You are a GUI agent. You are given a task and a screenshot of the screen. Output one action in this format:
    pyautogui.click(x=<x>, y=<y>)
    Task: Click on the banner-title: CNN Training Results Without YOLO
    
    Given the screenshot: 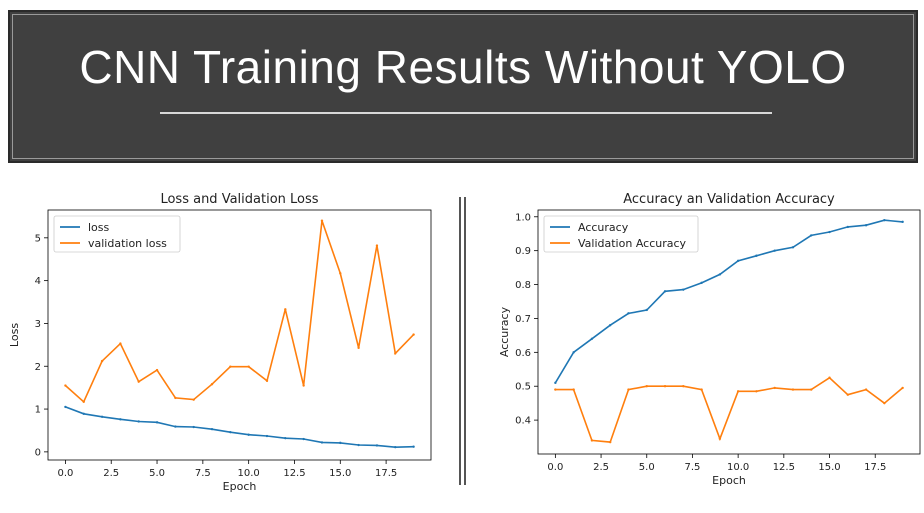 What is the action you would take?
    pyautogui.click(x=463, y=67)
    